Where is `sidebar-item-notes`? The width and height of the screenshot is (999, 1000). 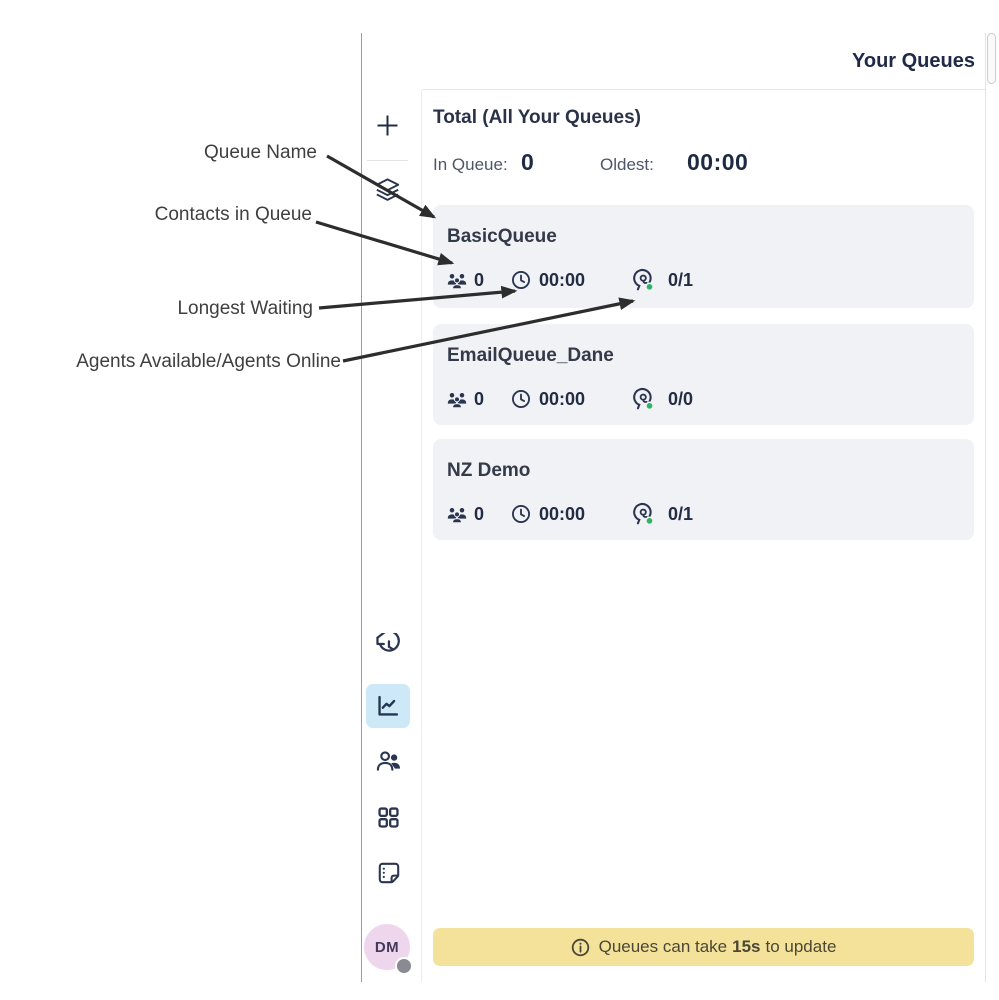
sidebar-item-notes is located at coordinates (389, 873).